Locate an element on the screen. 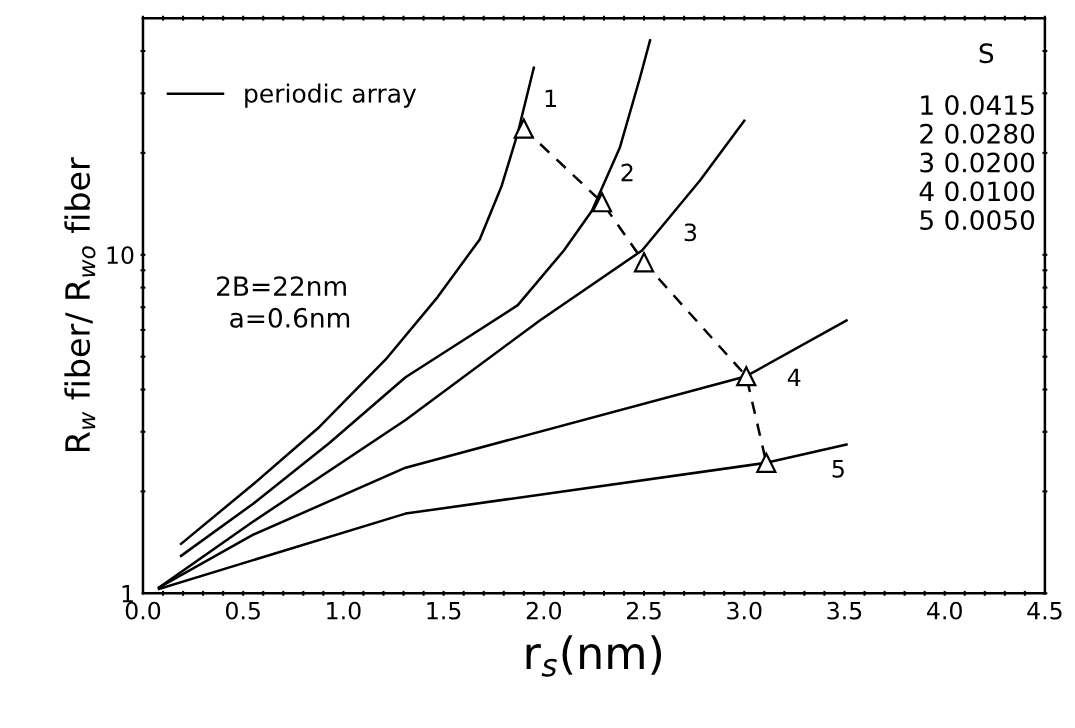 The width and height of the screenshot is (1075, 728). y-tick-label: 10 is located at coordinates (120, 255).